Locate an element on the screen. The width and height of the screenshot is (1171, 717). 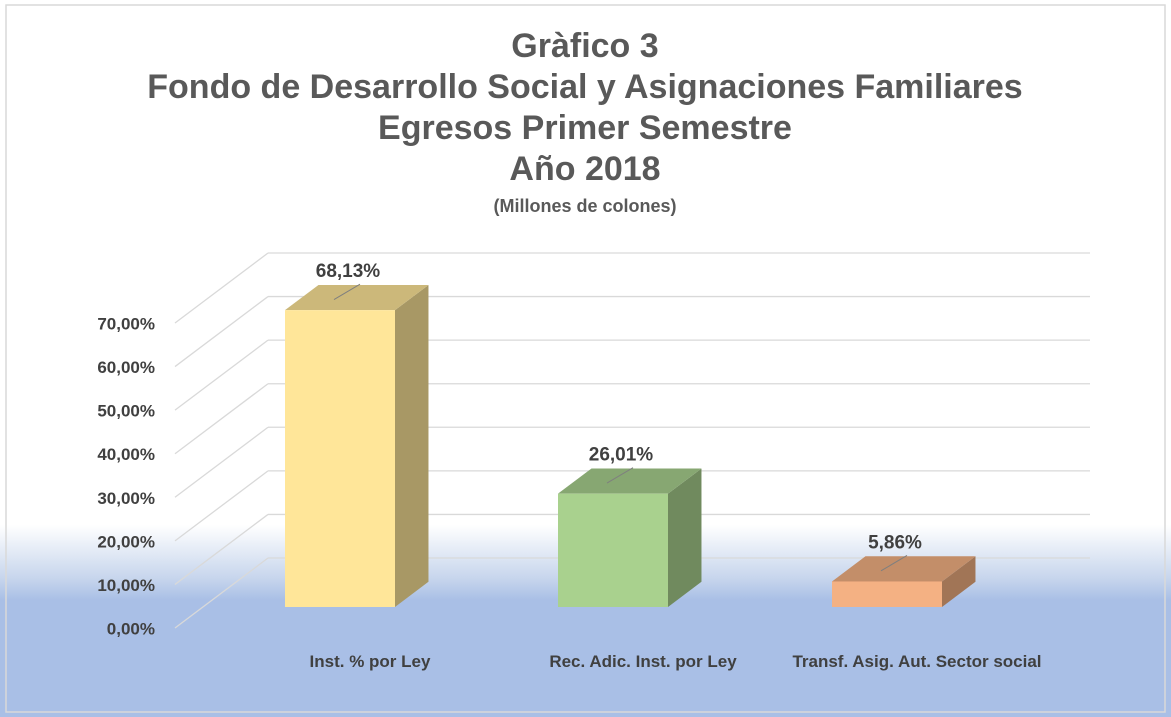
chart-subtitle: (Millones de colones) is located at coordinates (584, 206).